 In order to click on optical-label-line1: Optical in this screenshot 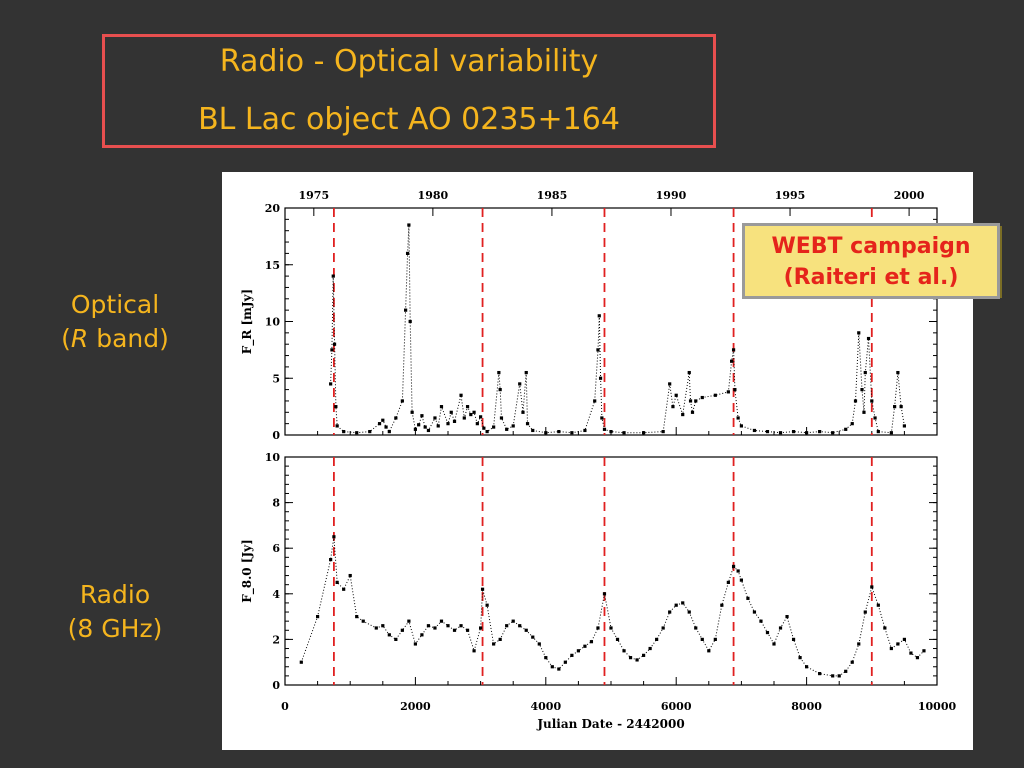, I will do `click(115, 304)`.